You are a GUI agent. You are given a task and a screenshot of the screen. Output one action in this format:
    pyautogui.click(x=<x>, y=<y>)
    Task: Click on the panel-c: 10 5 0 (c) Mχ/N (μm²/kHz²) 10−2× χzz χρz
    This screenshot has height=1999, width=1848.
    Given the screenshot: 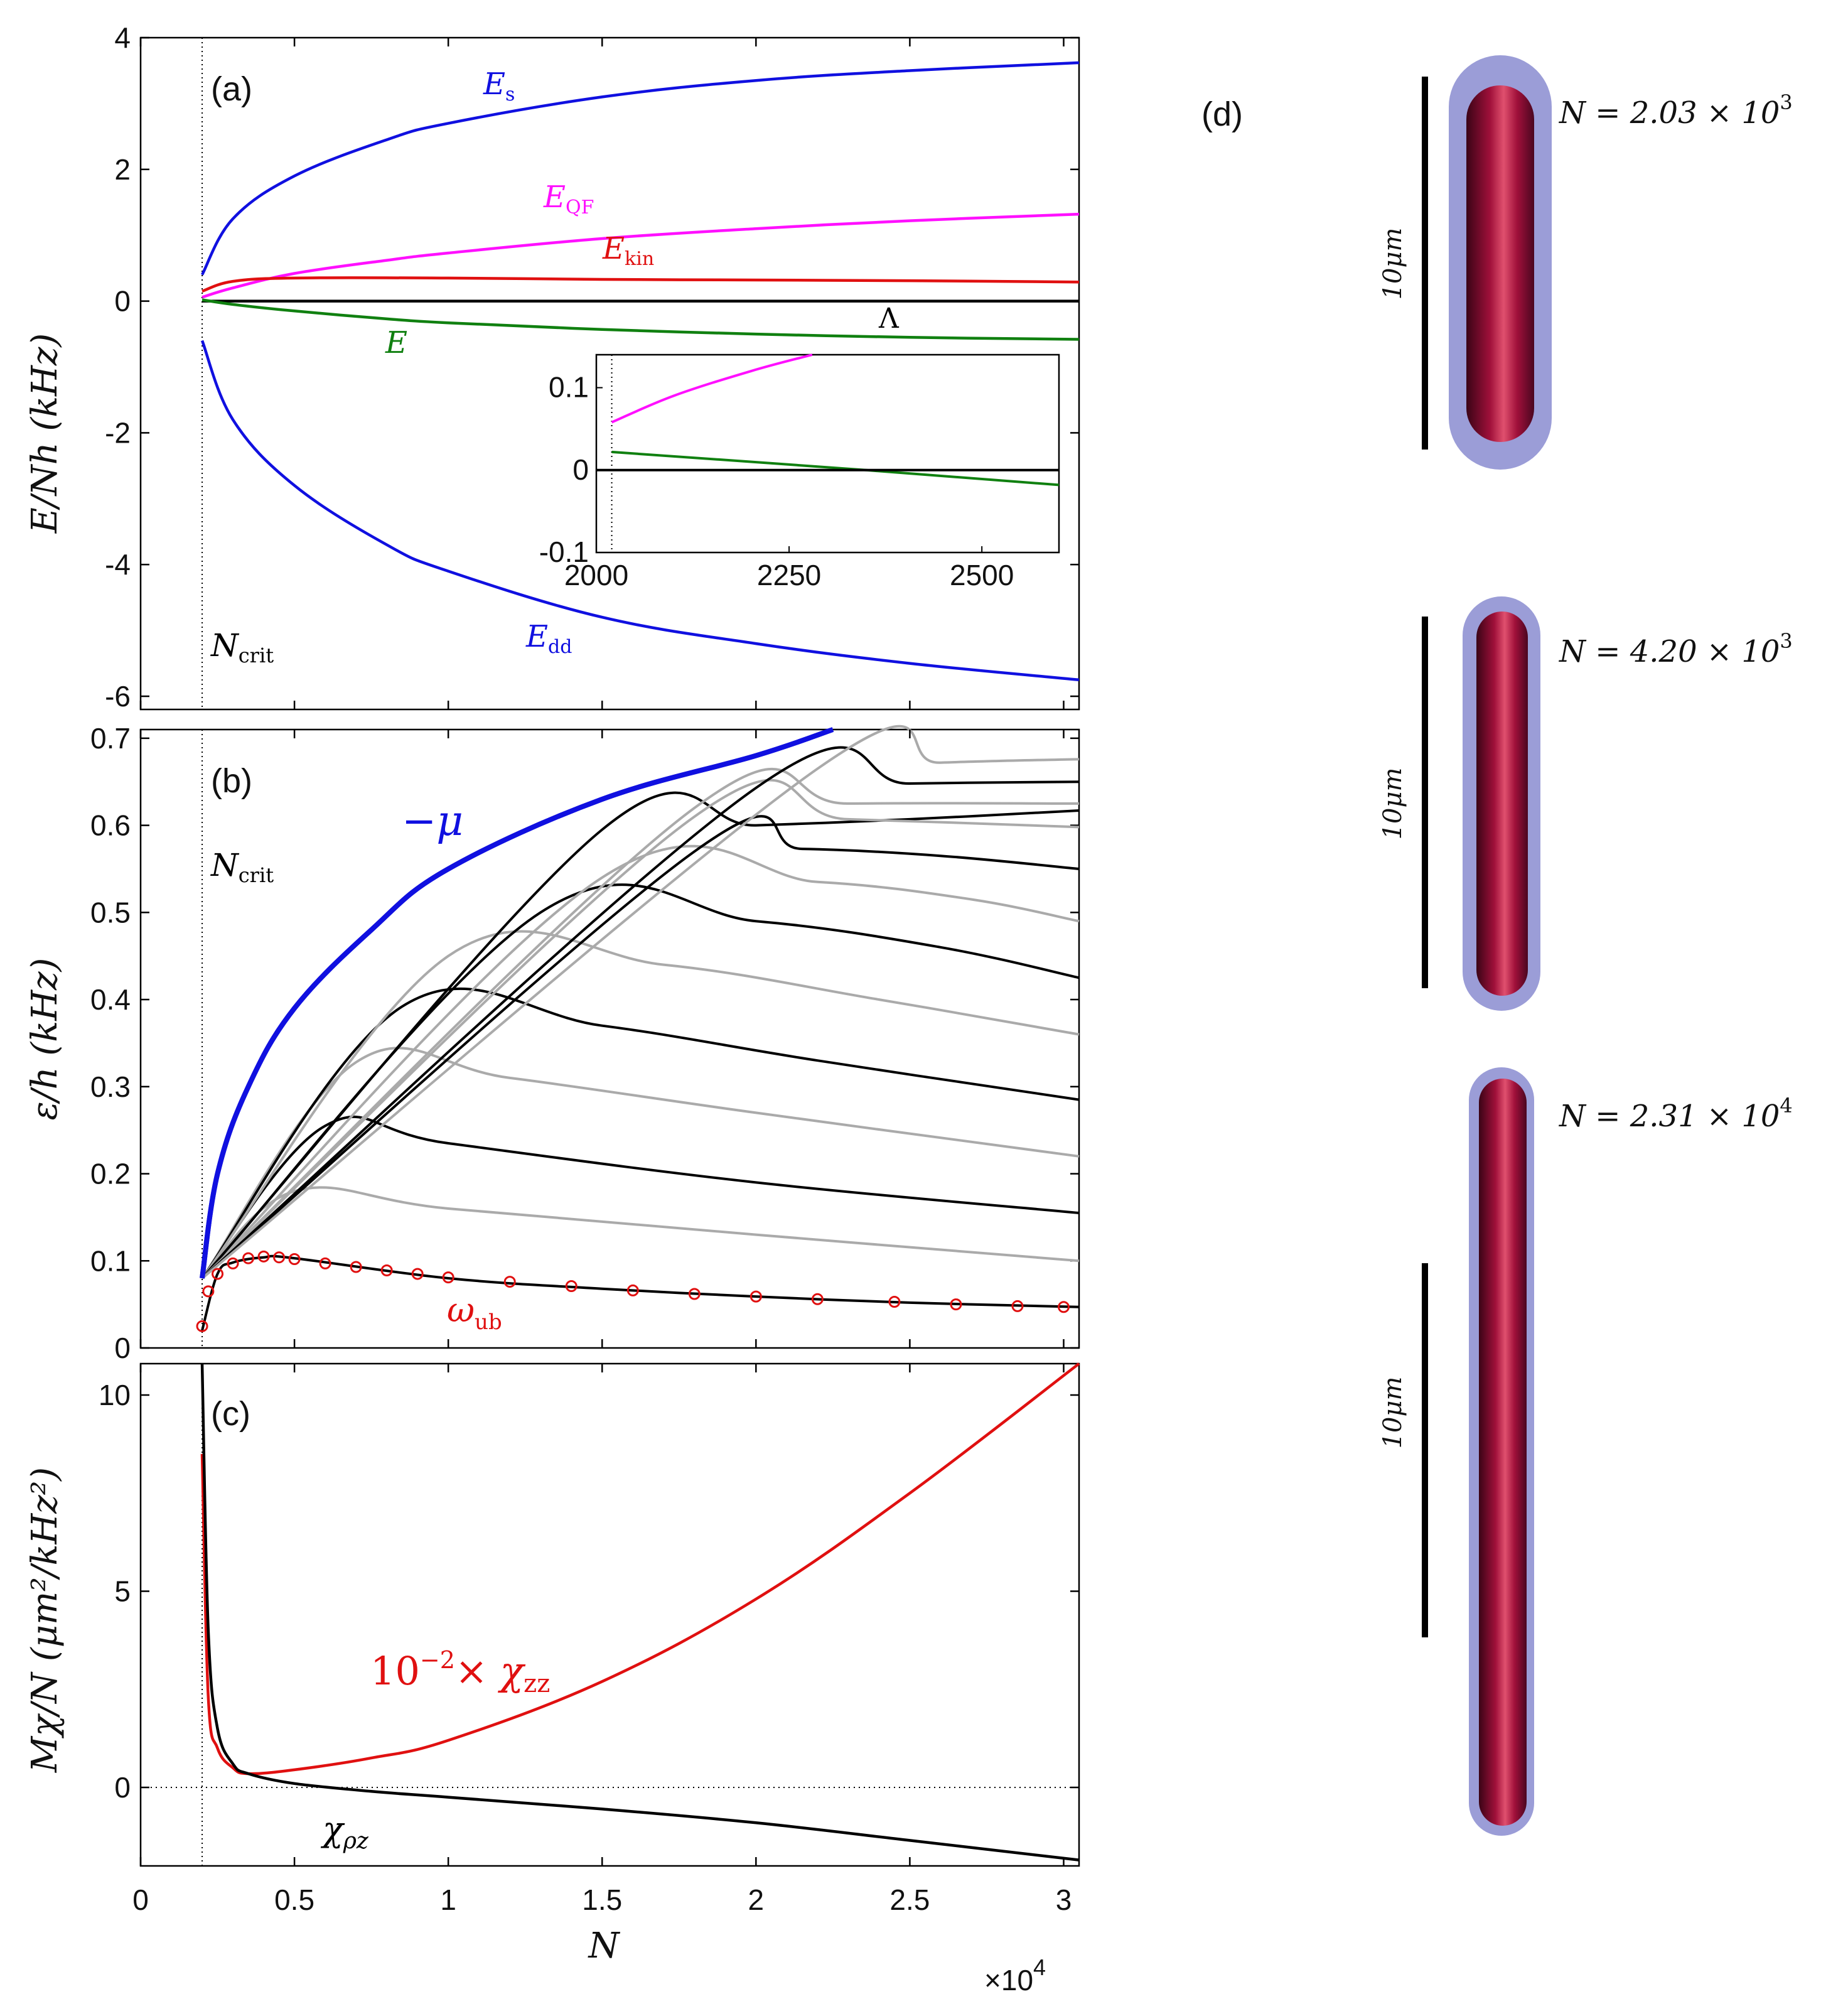 What is the action you would take?
    pyautogui.click(x=552, y=1614)
    